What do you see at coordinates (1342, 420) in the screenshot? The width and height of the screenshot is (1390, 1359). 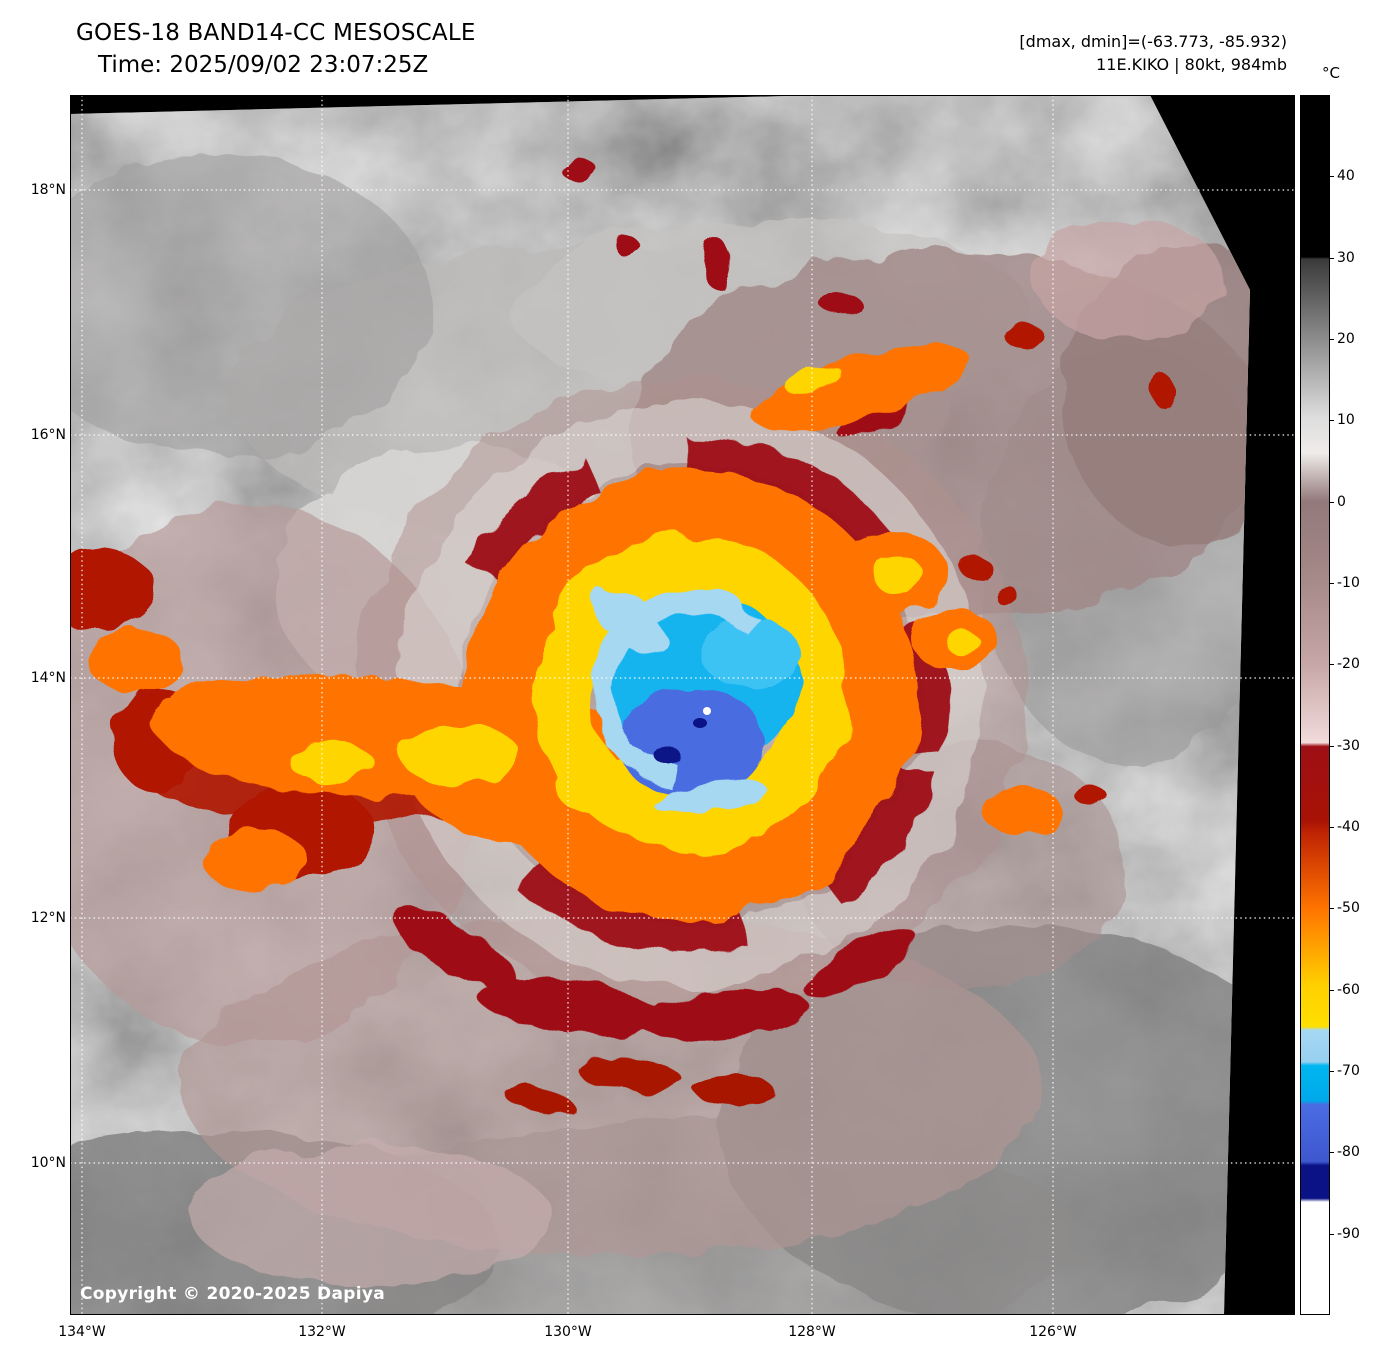 I see `colorbar-tick-label: 10` at bounding box center [1342, 420].